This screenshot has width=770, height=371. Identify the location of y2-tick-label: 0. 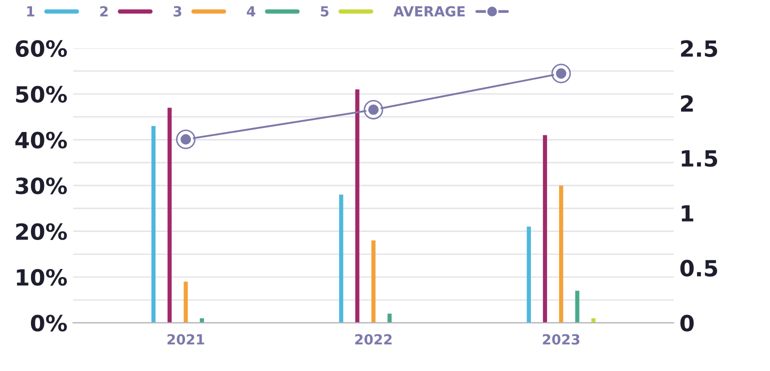
(687, 323).